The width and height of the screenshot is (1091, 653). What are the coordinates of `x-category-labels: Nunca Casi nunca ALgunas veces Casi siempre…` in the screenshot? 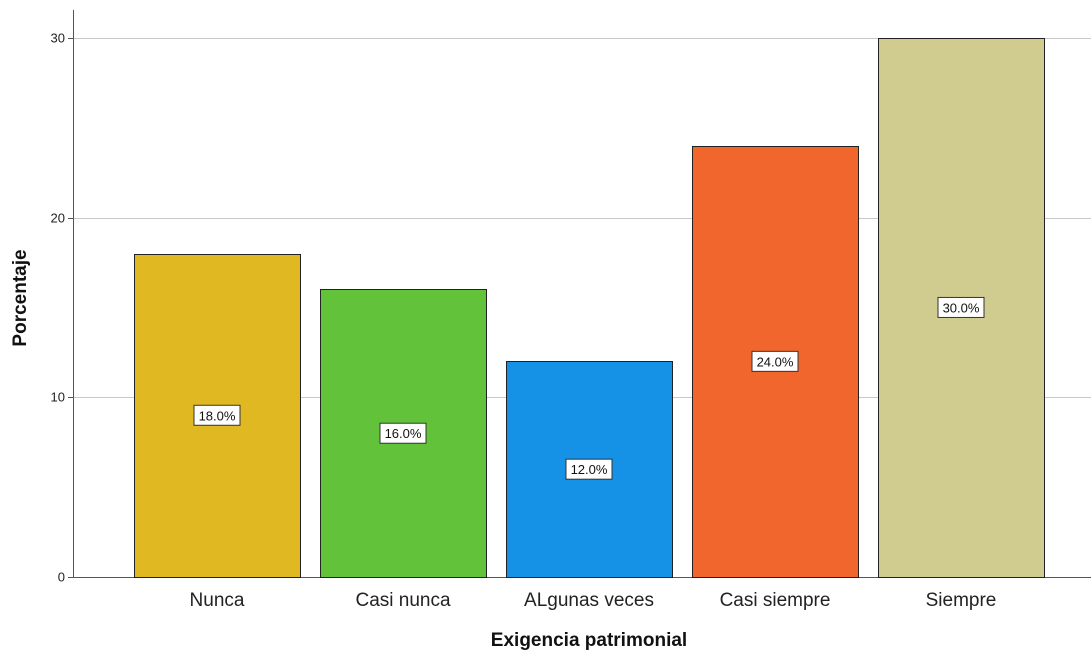 It's located at (593, 600).